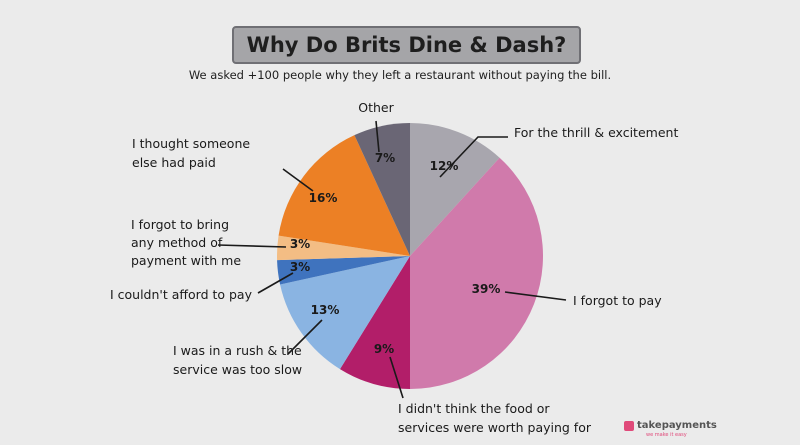  I want to click on brand-name: takepayments, so click(677, 425).